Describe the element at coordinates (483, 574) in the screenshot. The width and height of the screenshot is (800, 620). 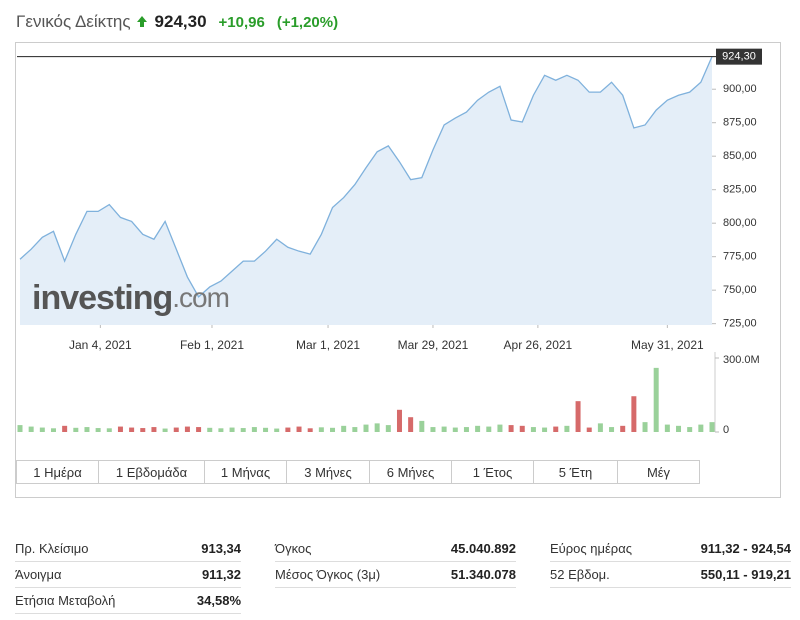
I see `stat-value: 51.340.078` at that location.